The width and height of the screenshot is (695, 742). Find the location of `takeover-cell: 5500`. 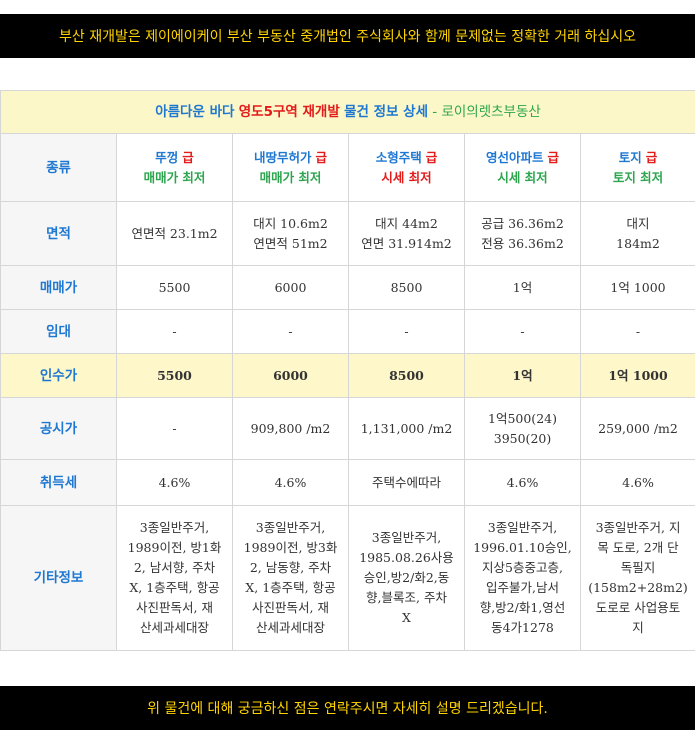

takeover-cell: 5500 is located at coordinates (174, 375).